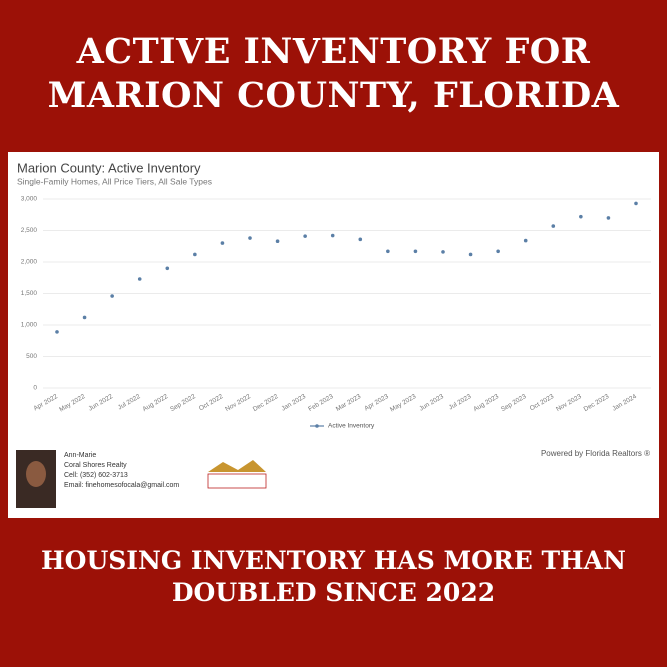  What do you see at coordinates (156, 403) in the screenshot?
I see `x-tick-label: Aug 2022` at bounding box center [156, 403].